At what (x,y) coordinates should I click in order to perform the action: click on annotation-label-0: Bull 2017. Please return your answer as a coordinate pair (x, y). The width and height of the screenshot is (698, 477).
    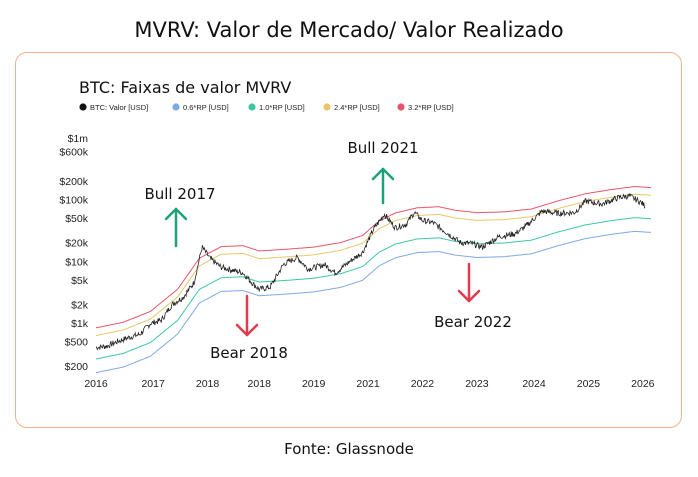
    Looking at the image, I should click on (179, 194).